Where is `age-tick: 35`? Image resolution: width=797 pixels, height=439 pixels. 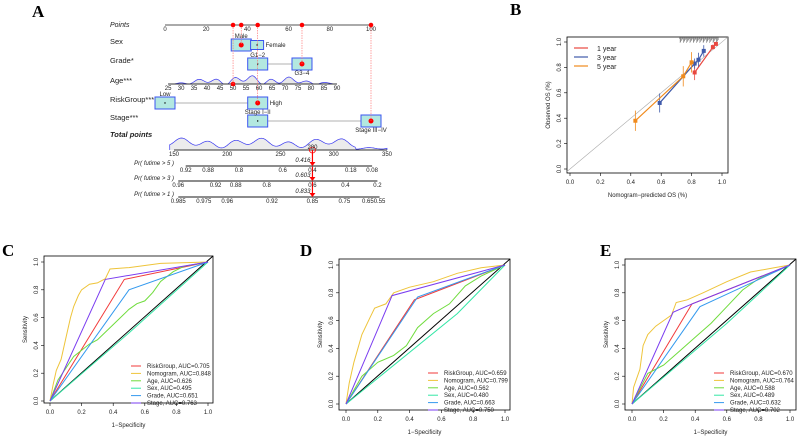
age-tick: 35 is located at coordinates (194, 89).